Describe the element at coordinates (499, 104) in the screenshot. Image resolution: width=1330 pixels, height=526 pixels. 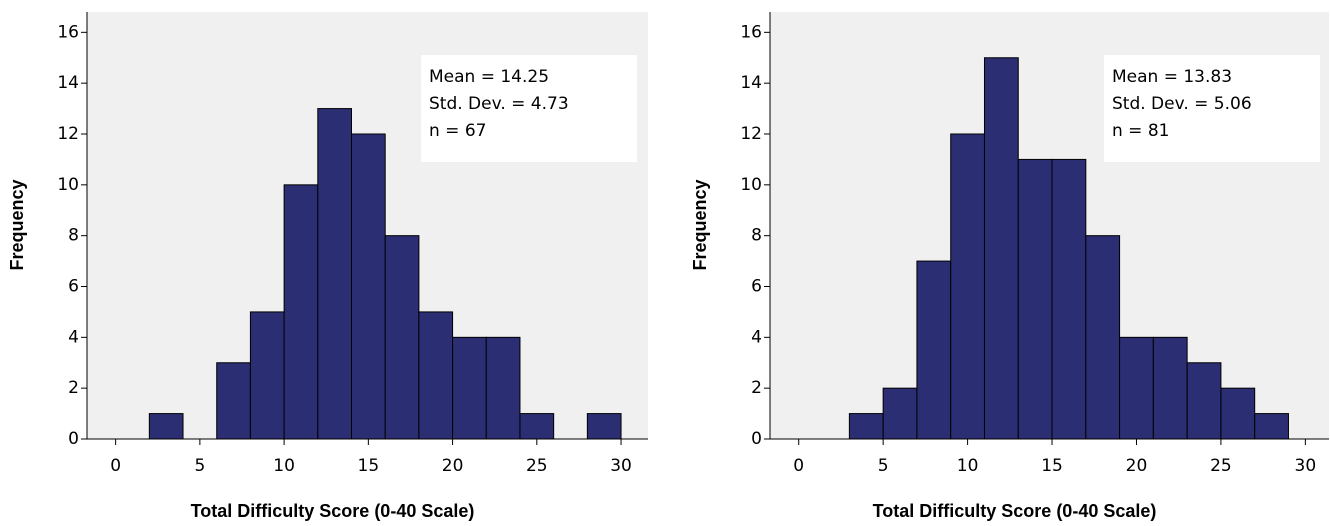
I see `annotation: Std. Dev. = 4.73` at that location.